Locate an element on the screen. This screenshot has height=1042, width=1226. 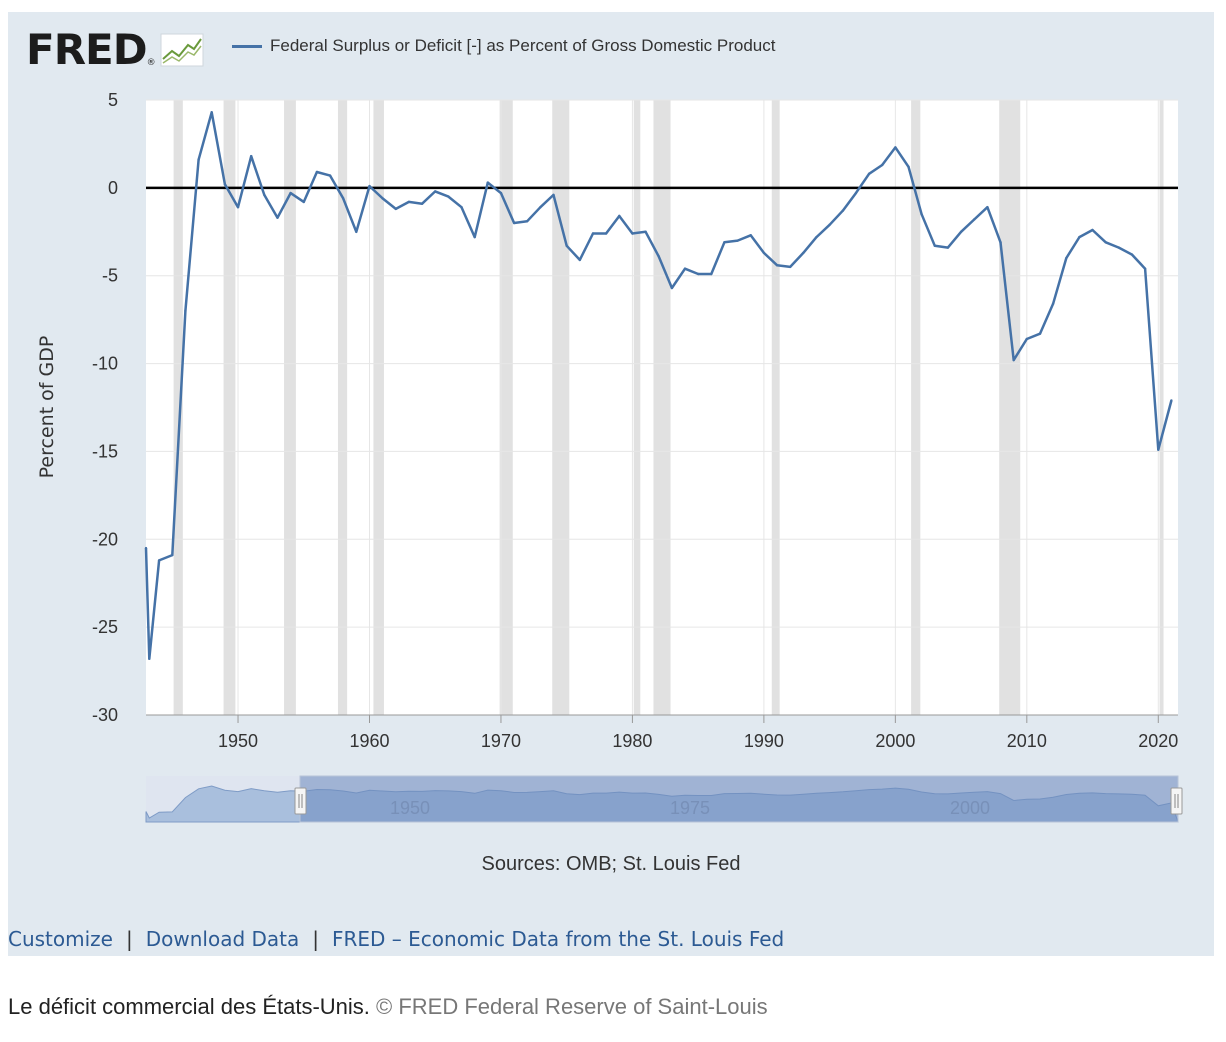
navigator-handle-left is located at coordinates (300, 801).